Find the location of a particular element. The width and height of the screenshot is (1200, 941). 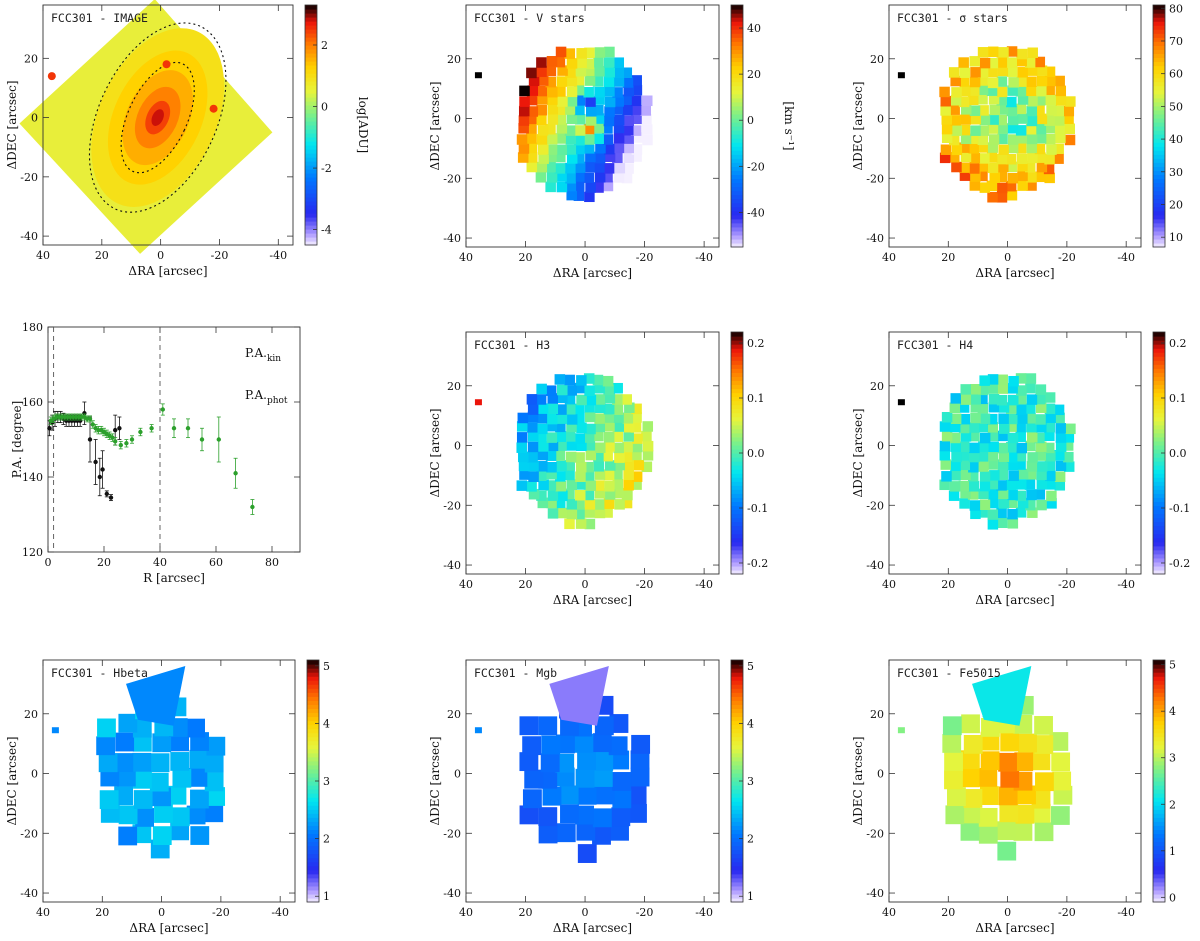

colorbar-tick-label: 0.0 is located at coordinates (756, 453).